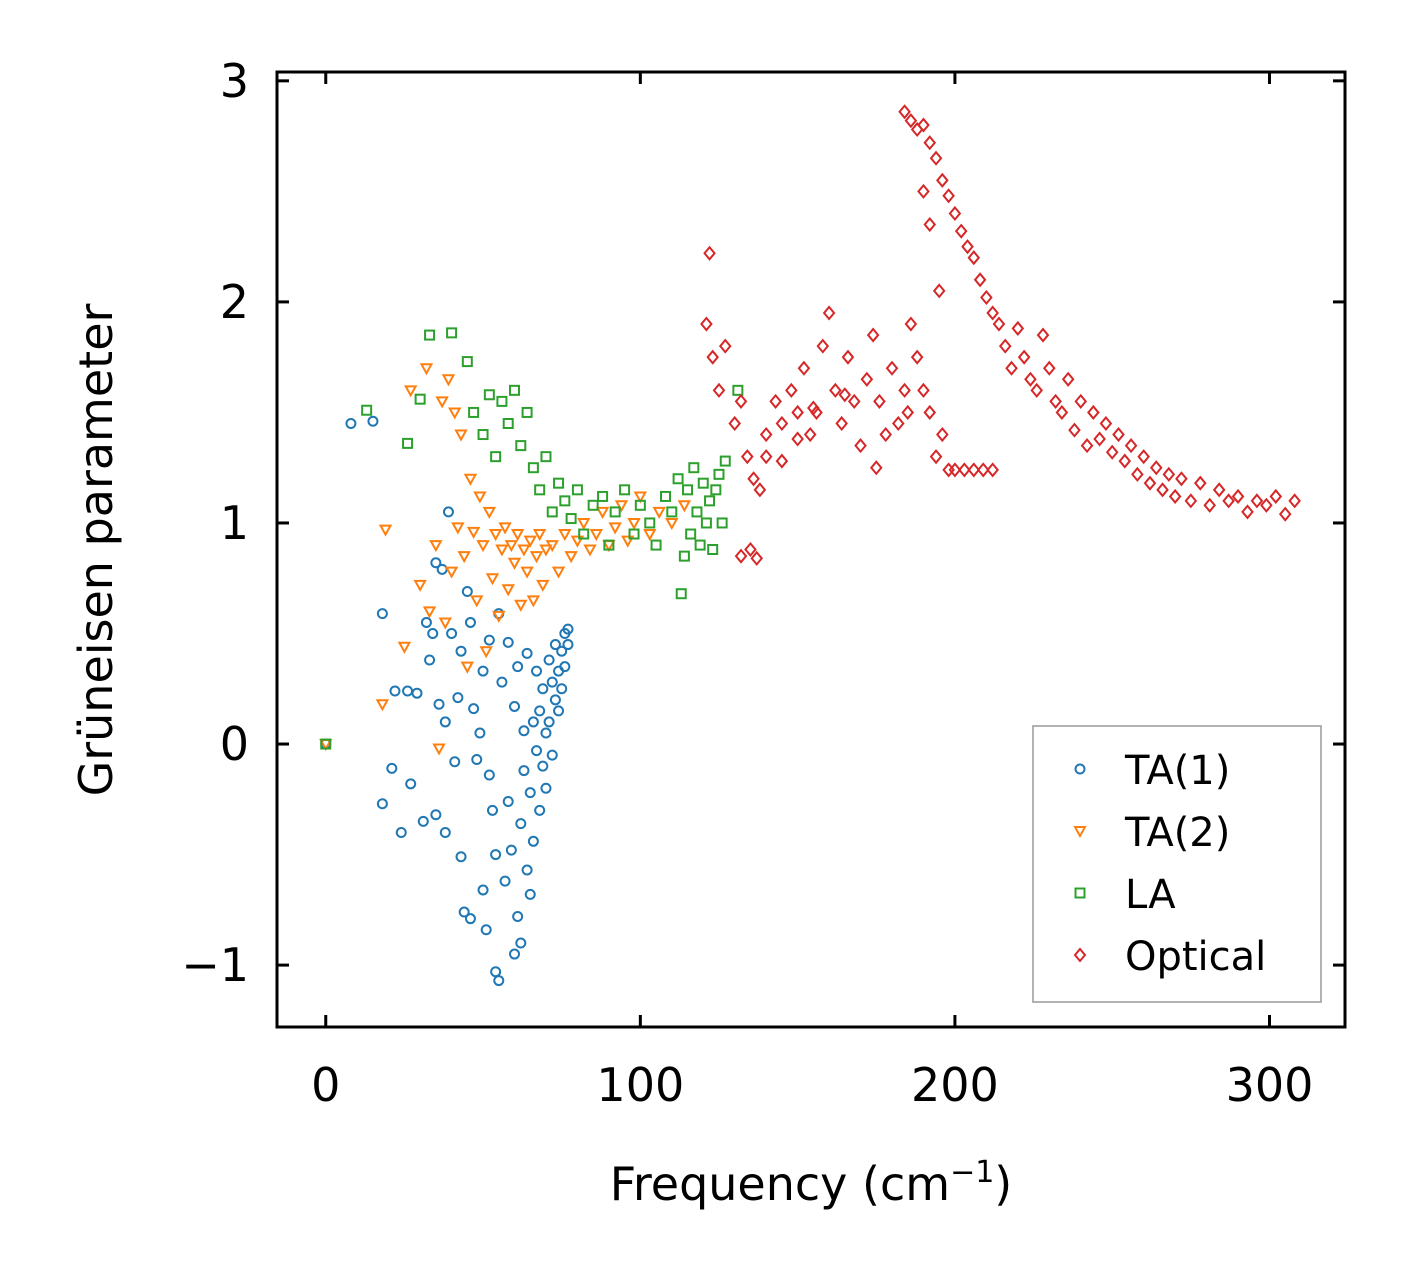 The width and height of the screenshot is (1406, 1276). What do you see at coordinates (811, 1183) in the screenshot?
I see `x-axis-title: Frequency (cm−1)` at bounding box center [811, 1183].